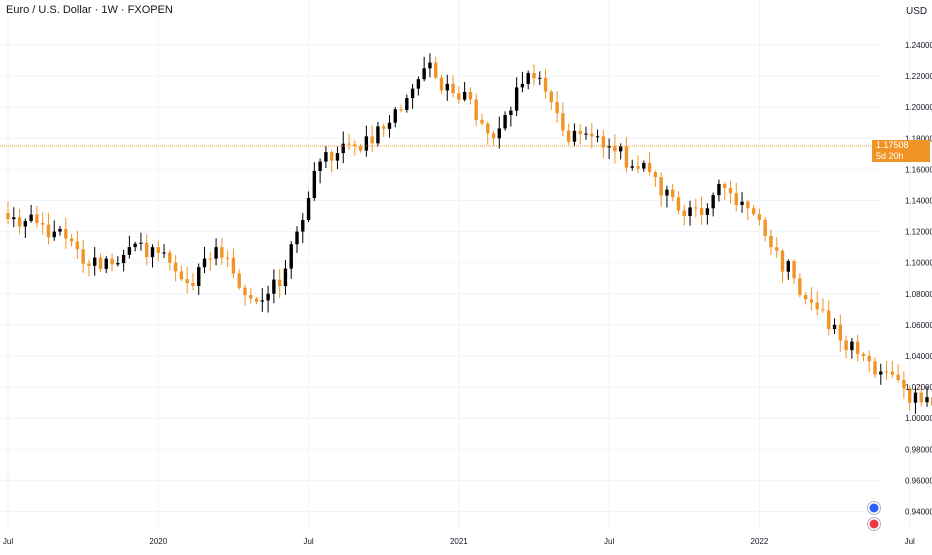  What do you see at coordinates (874, 524) in the screenshot?
I see `flag-us-icon` at bounding box center [874, 524].